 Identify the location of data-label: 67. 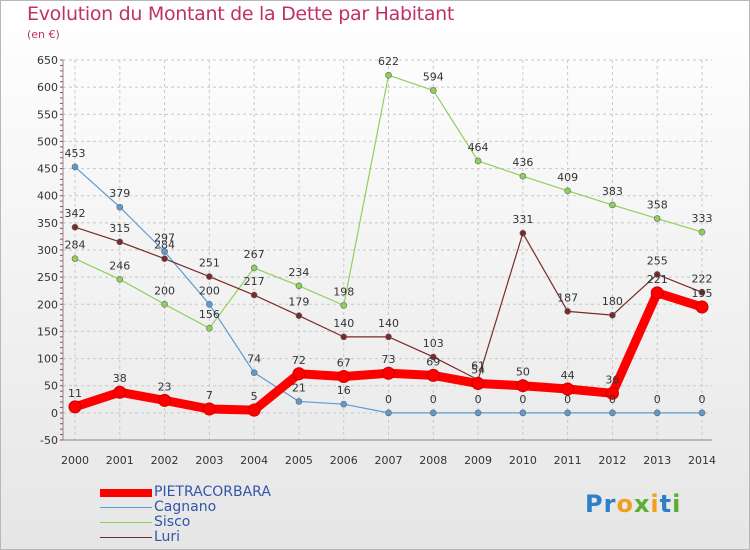
(344, 362).